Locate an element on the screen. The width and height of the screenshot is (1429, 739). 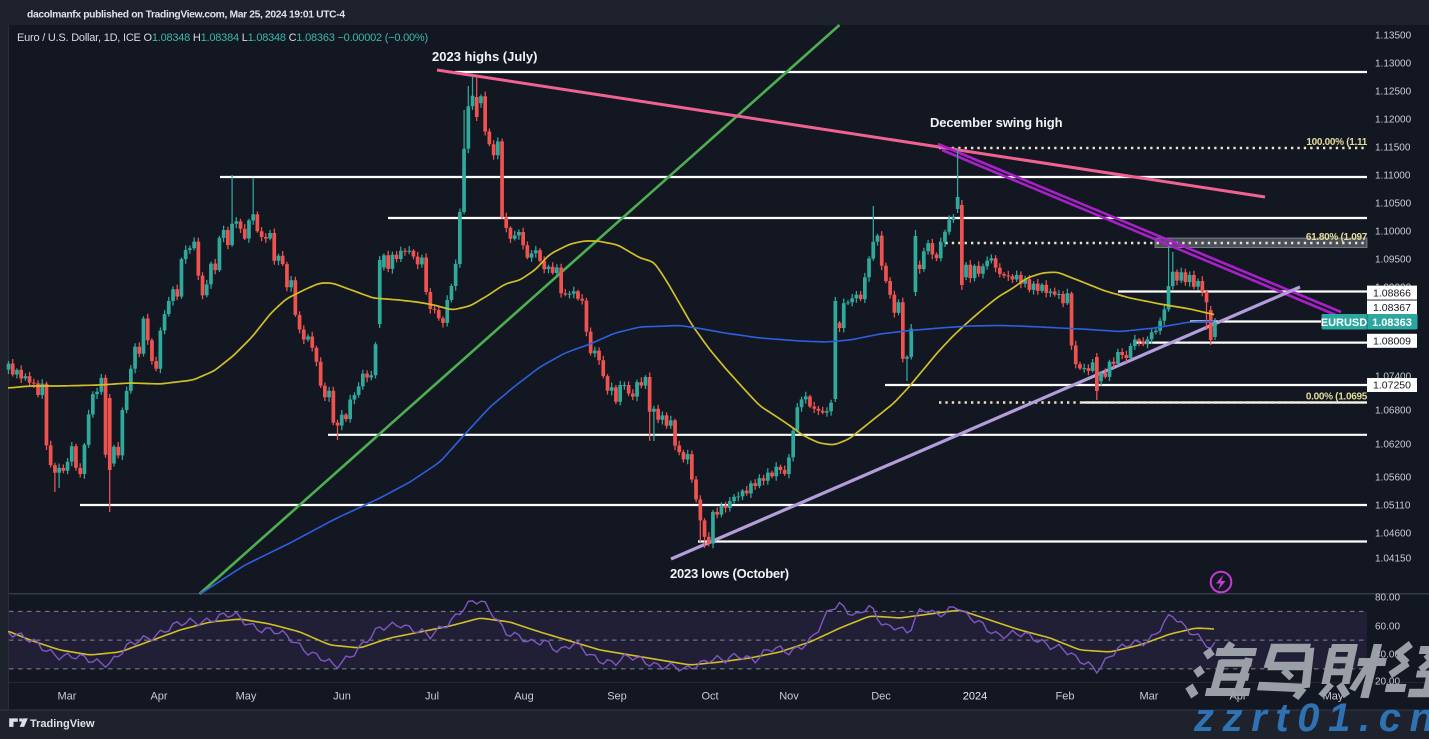
svg-text: Feb is located at coordinates (1065, 697).